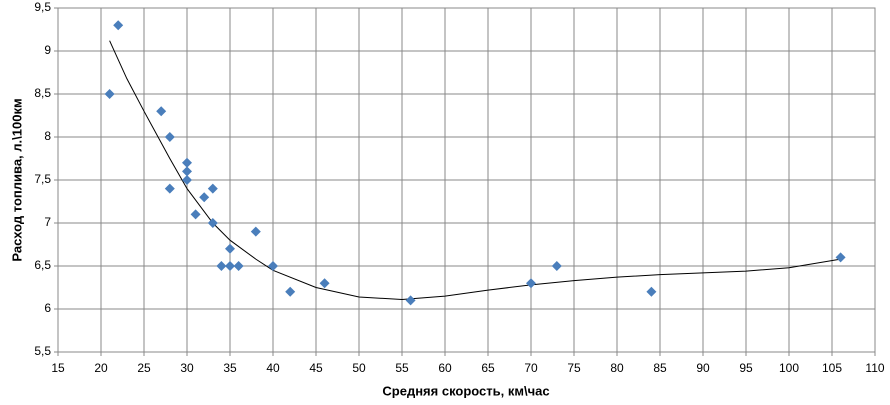 Image resolution: width=890 pixels, height=405 pixels. Describe the element at coordinates (874, 368) in the screenshot. I see `x-tick-label: 110` at that location.